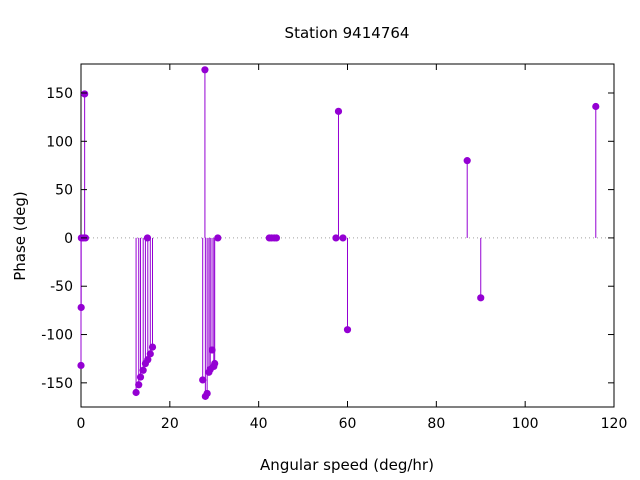  I want to click on y-tick-label: -100, so click(57, 336).